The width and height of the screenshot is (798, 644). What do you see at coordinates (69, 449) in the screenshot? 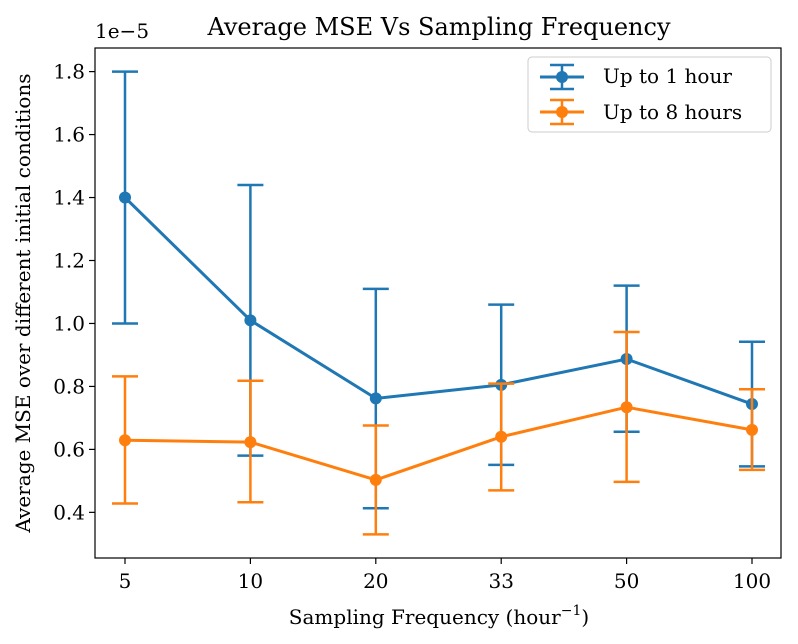
I see `y-tick-label: 0.6` at bounding box center [69, 449].